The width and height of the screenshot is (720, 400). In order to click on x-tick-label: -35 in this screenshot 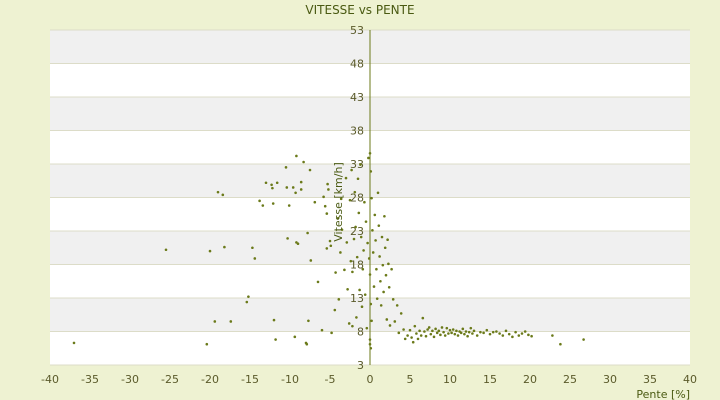, I will do `click(90, 379)`.